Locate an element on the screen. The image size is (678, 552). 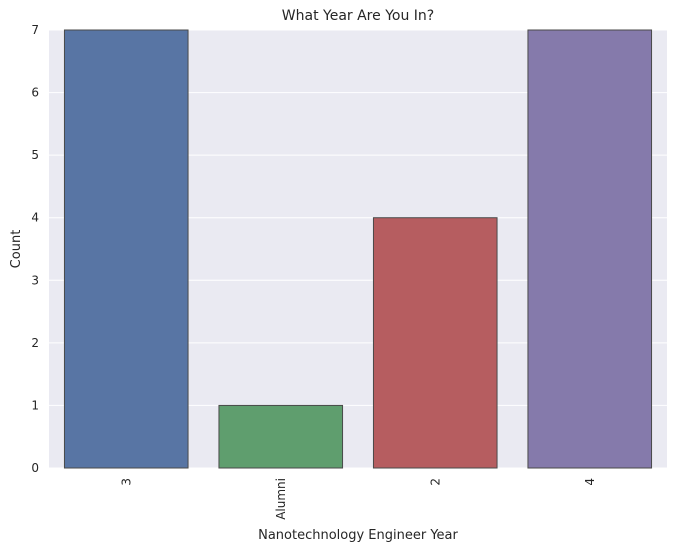
y-tick-label: 5 is located at coordinates (35, 155).